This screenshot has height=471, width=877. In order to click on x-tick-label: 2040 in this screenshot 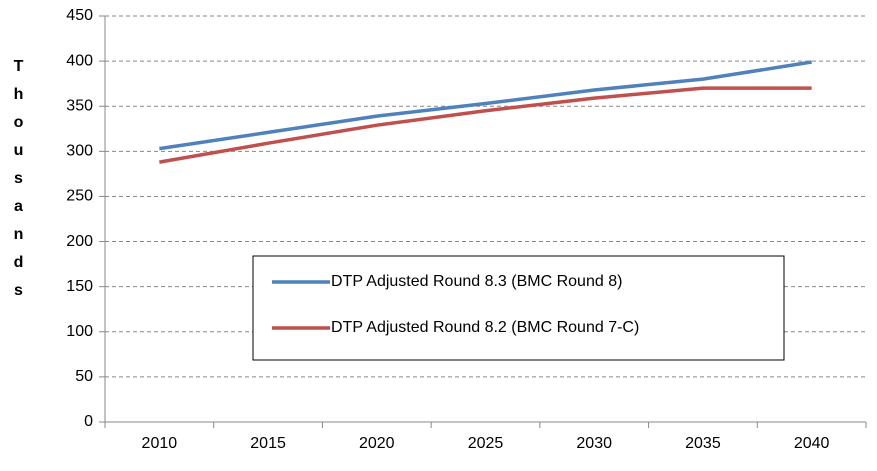, I will do `click(812, 443)`.